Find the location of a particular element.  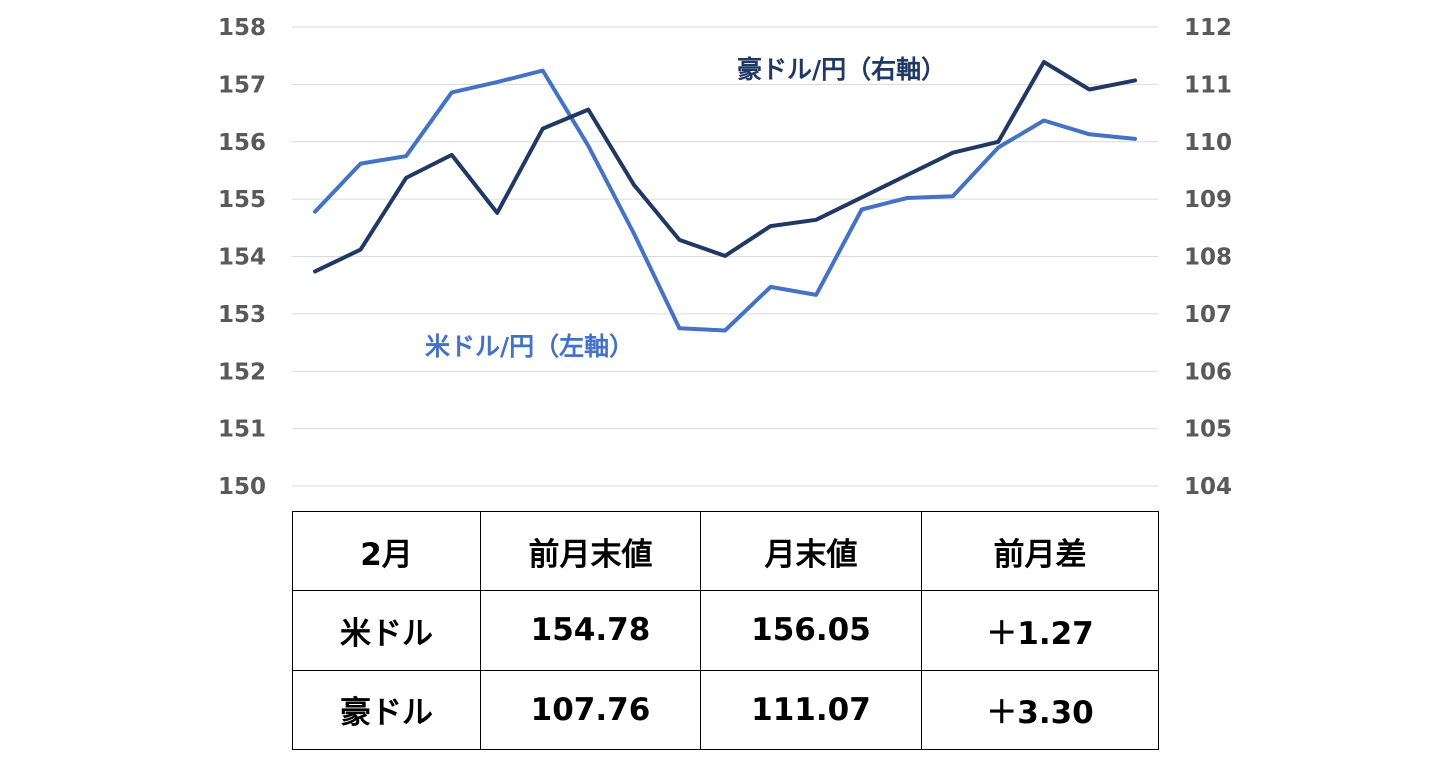

row-end-value: 111.07 is located at coordinates (811, 710).